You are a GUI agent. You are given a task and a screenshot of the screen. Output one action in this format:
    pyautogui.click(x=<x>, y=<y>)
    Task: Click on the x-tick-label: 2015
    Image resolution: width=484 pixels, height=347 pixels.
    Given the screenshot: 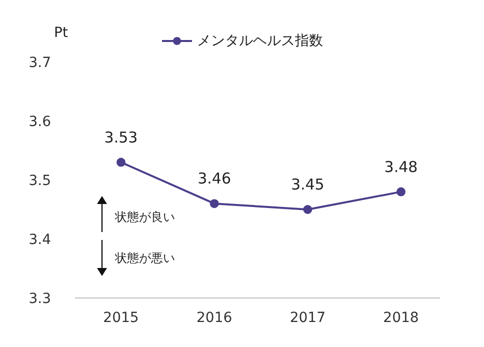 What is the action you would take?
    pyautogui.click(x=121, y=318)
    